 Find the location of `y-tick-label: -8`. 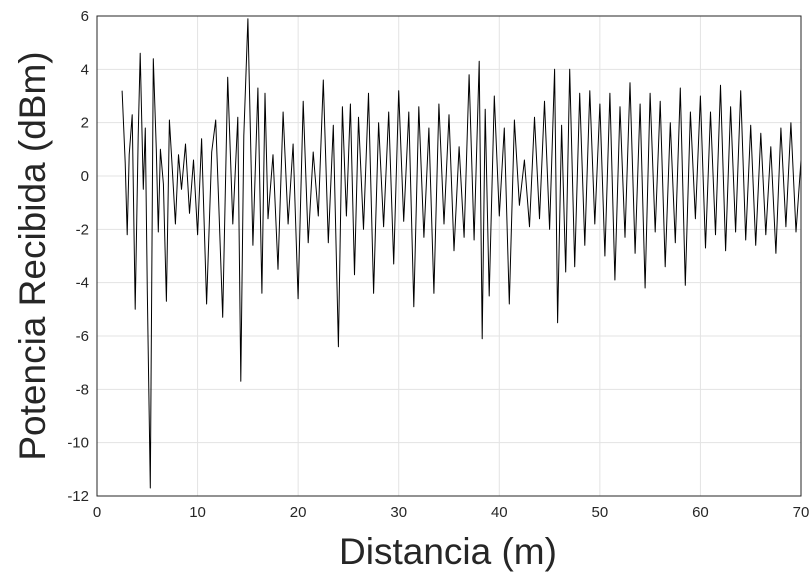

y-tick-label: -8 is located at coordinates (82, 389).